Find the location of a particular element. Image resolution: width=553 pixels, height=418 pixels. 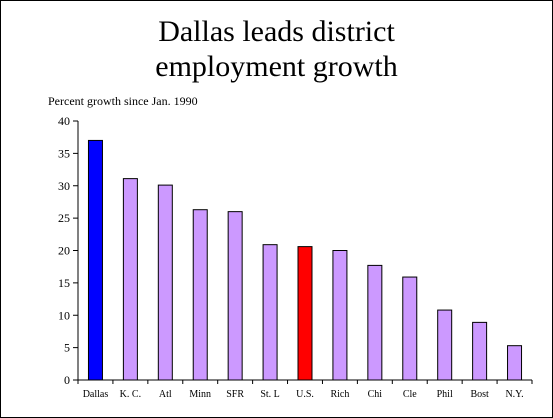

y-tick-label: 35 is located at coordinates (64, 153).